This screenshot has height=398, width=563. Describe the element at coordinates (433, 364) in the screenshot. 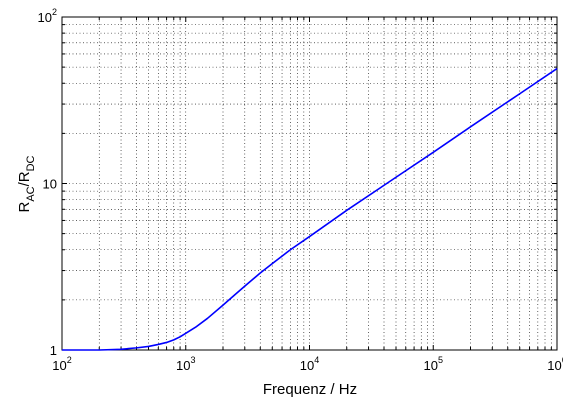

I see `x-tick-label: 10⁵` at that location.